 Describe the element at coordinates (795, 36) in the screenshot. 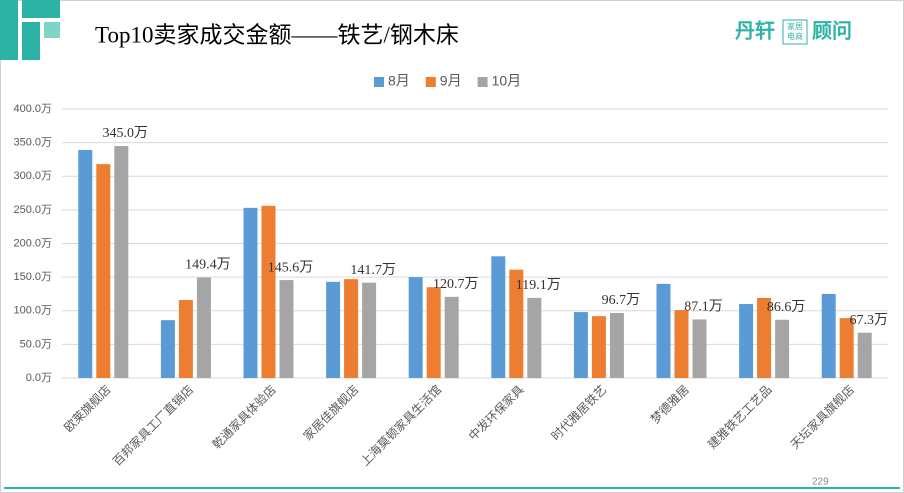

I see `logo: 电商` at that location.